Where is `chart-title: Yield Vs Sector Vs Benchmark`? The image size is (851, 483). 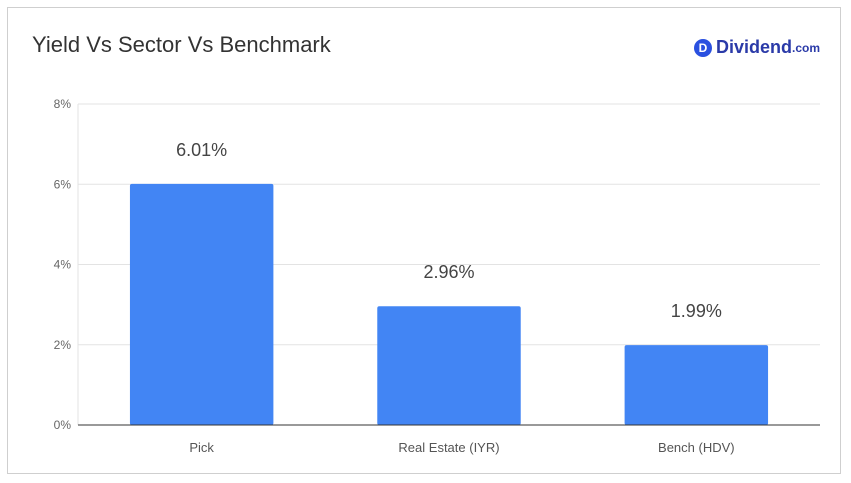 chart-title: Yield Vs Sector Vs Benchmark is located at coordinates (181, 44).